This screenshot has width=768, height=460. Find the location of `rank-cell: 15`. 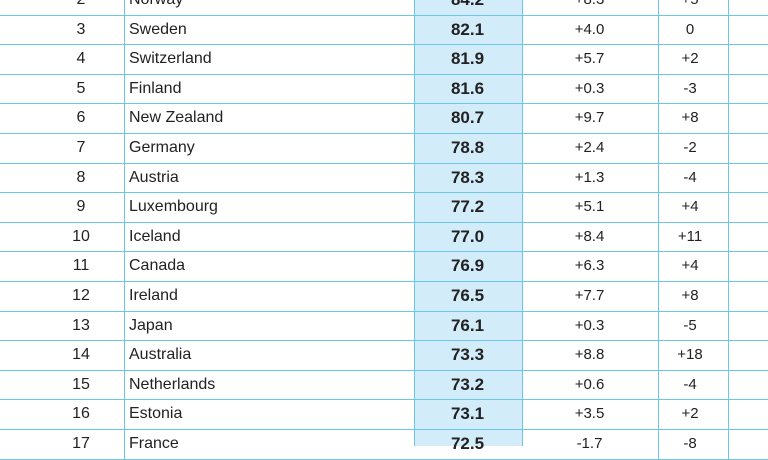

rank-cell: 15 is located at coordinates (81, 384).